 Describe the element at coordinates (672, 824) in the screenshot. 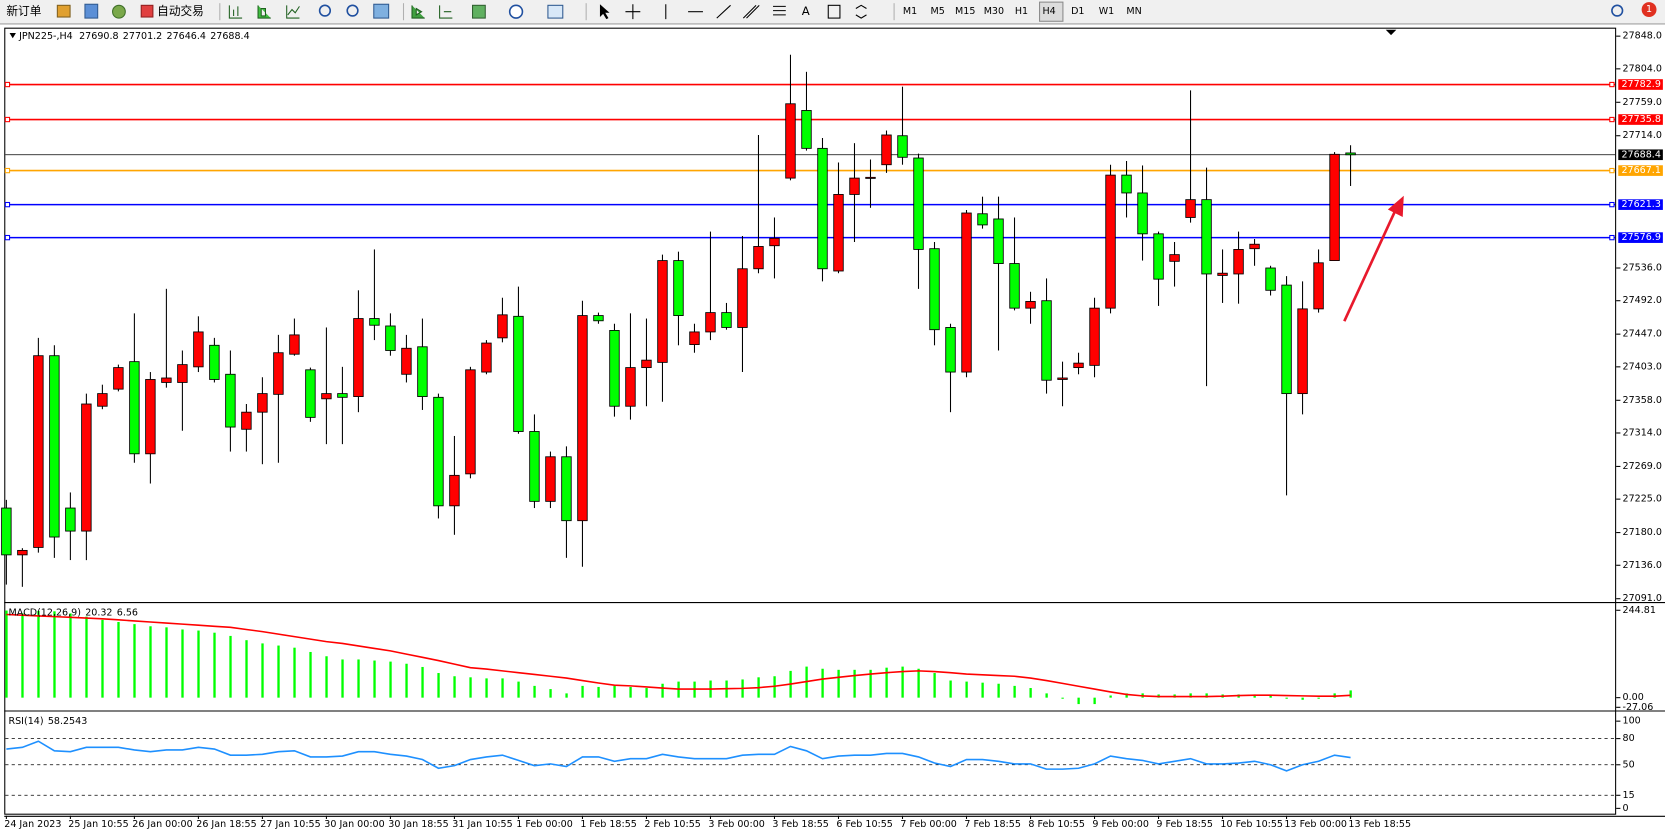

I see `x-tick-label: 2 Feb 10:55` at that location.